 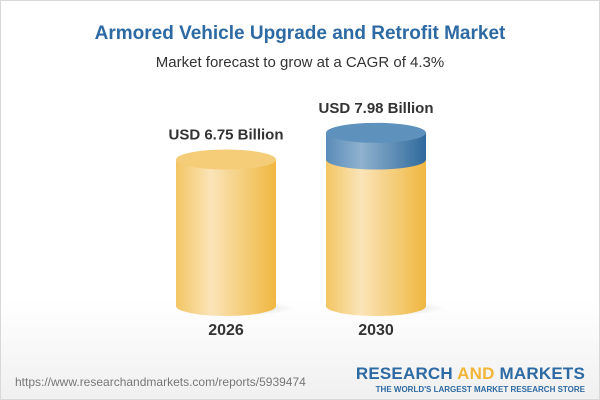 What do you see at coordinates (226, 330) in the screenshot?
I see `category-label: 2026` at bounding box center [226, 330].